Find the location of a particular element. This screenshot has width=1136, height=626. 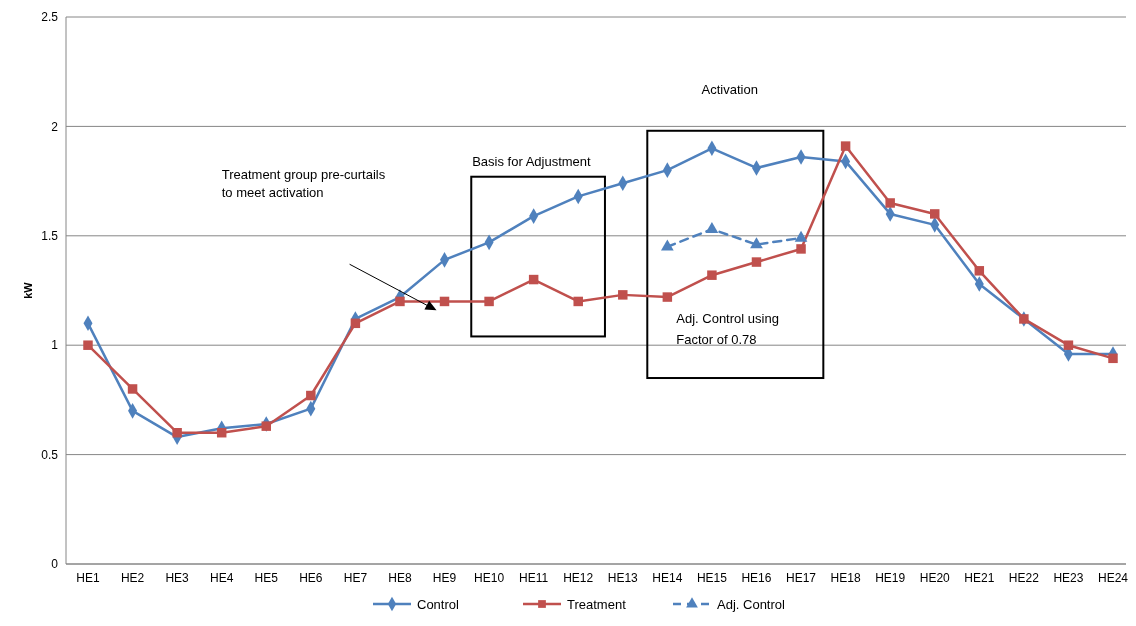

x-tick-label: HE16 is located at coordinates (756, 578).